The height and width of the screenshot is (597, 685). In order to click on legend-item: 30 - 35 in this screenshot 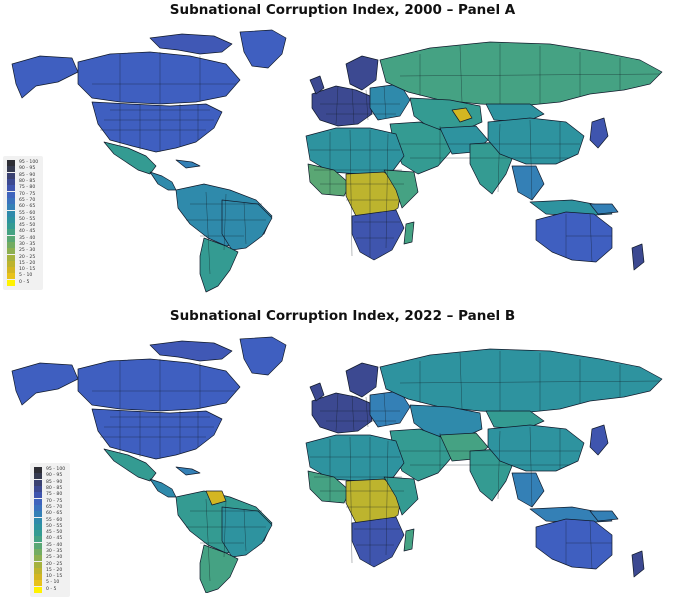, I will do `click(22, 245)`.